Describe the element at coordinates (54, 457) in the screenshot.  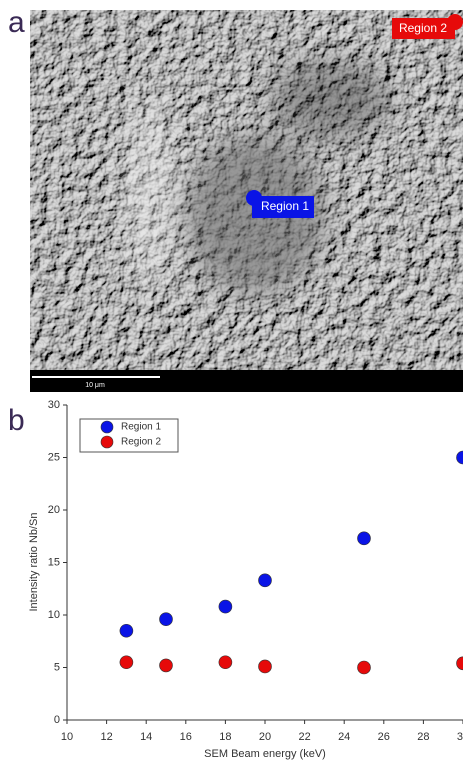
I see `y-tick-label: 25` at that location.